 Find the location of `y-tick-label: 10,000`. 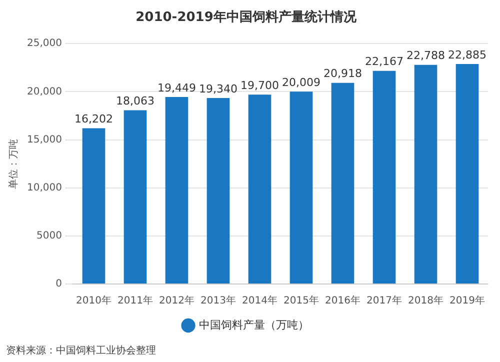

y-tick-label: 10,000 is located at coordinates (44, 188).